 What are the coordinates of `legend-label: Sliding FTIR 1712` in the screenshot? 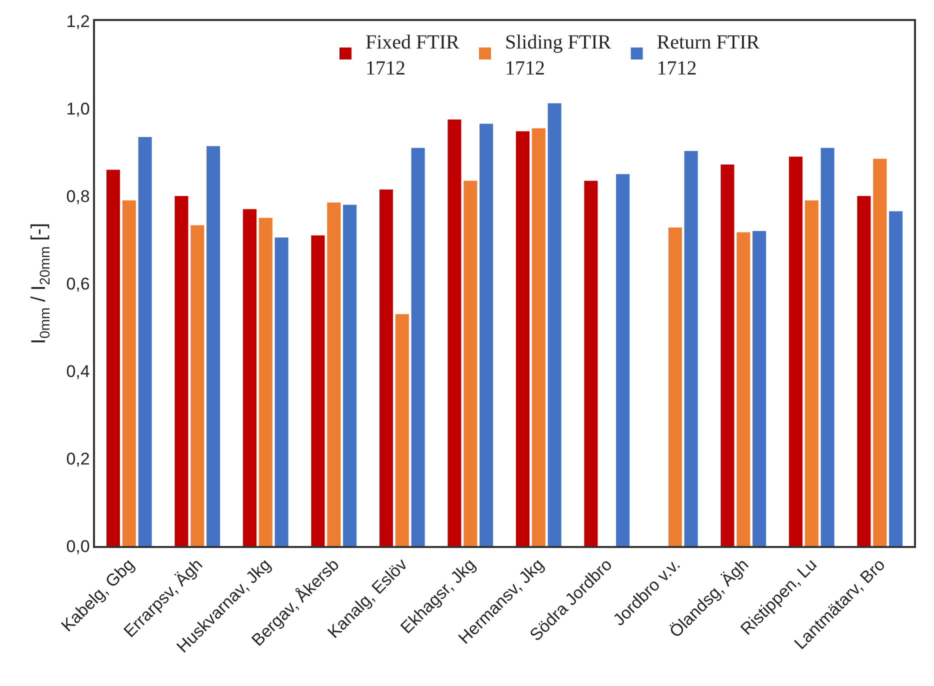 It's located at (558, 55).